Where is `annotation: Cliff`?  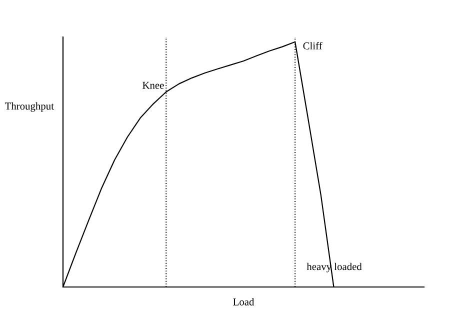 annotation: Cliff is located at coordinates (312, 46).